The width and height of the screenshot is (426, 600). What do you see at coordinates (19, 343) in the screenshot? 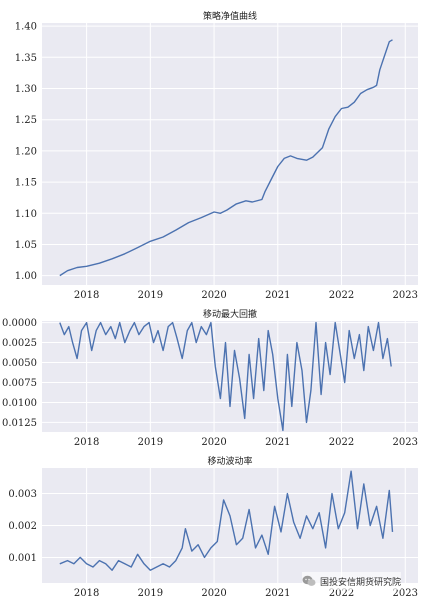
I see `y-tick-label: 0.0025` at bounding box center [19, 343].